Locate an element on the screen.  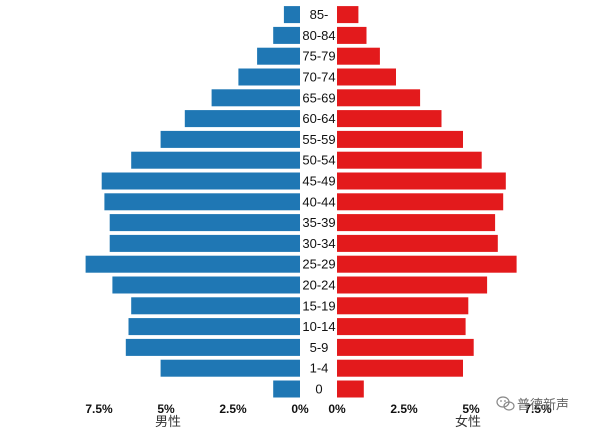
female-axis-ticks: 0% 2.5% 5% 7.5% is located at coordinates (440, 409).